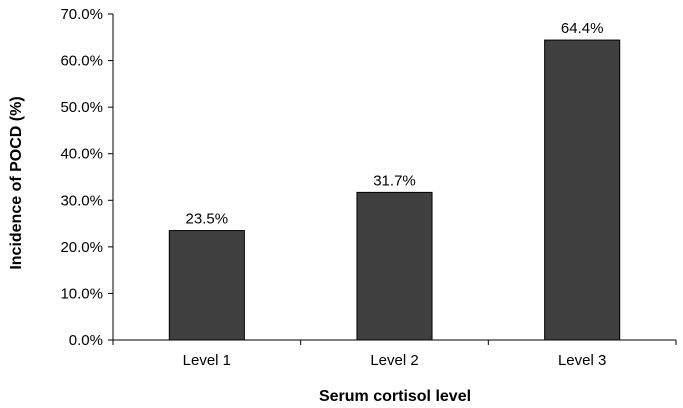 This screenshot has width=683, height=408. Describe the element at coordinates (395, 396) in the screenshot. I see `x-axis-title: Serum cortisol level` at that location.